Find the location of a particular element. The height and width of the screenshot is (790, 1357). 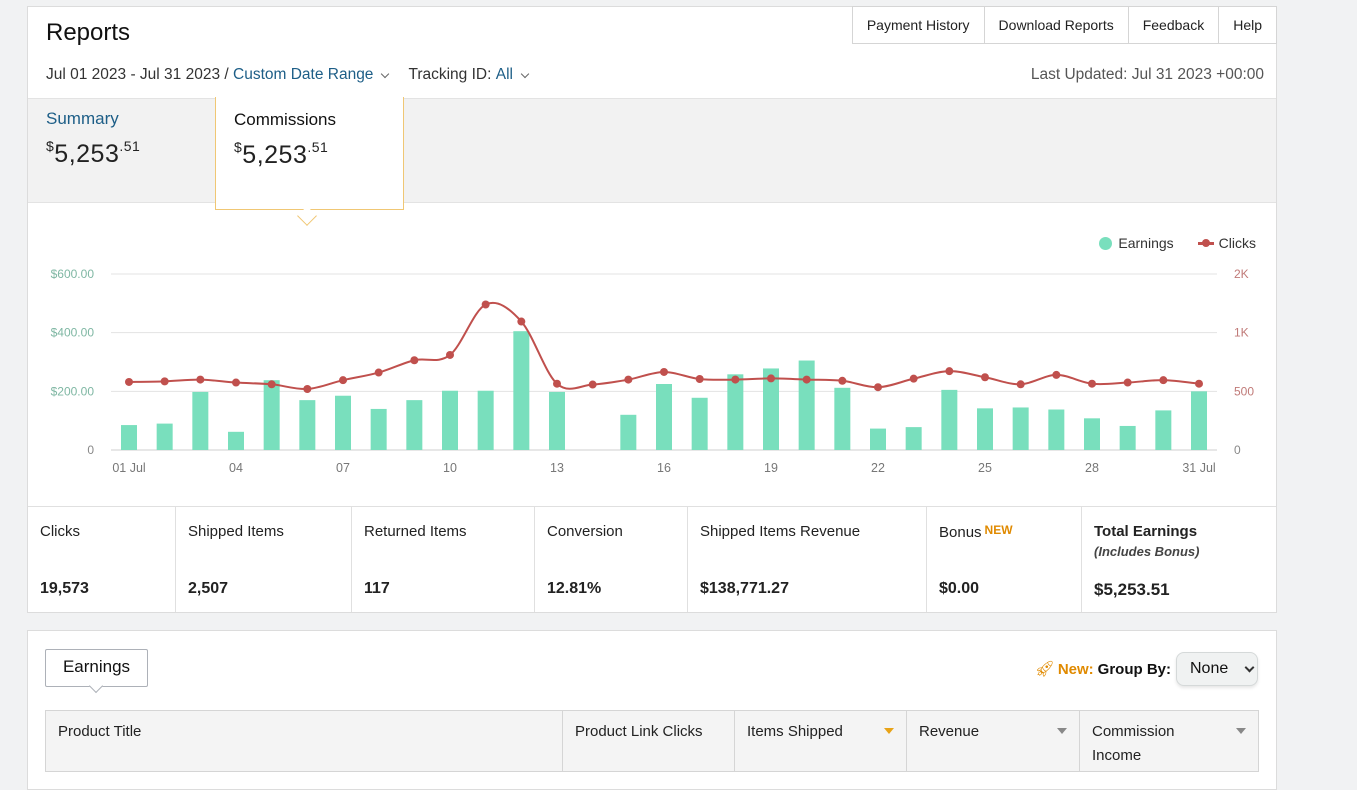

metric-label: Shipped Items Revenue is located at coordinates (780, 531).